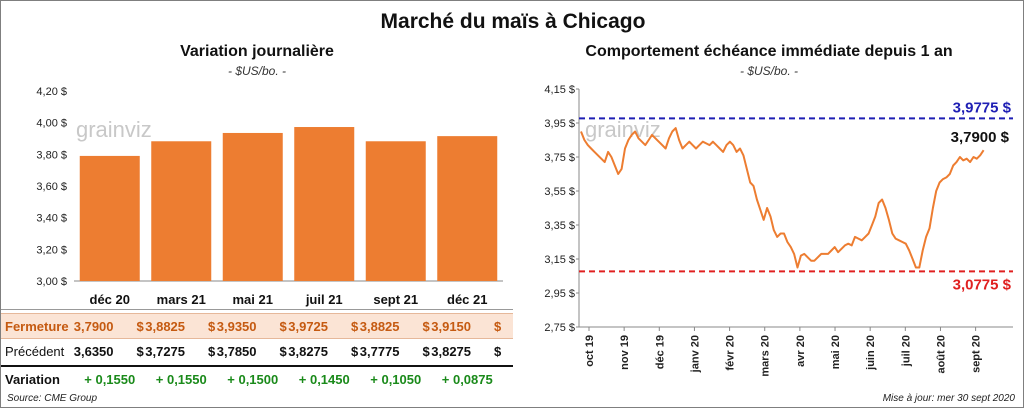  What do you see at coordinates (253, 299) in the screenshot?
I see `x-category-label: mai 21` at bounding box center [253, 299].